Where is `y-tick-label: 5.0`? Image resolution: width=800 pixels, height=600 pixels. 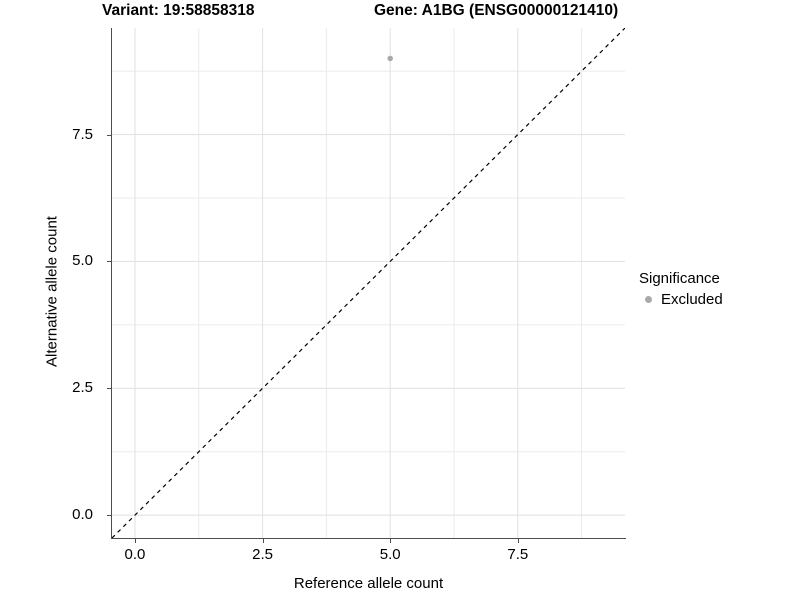
y-tick-label: 5.0 is located at coordinates (82, 261).